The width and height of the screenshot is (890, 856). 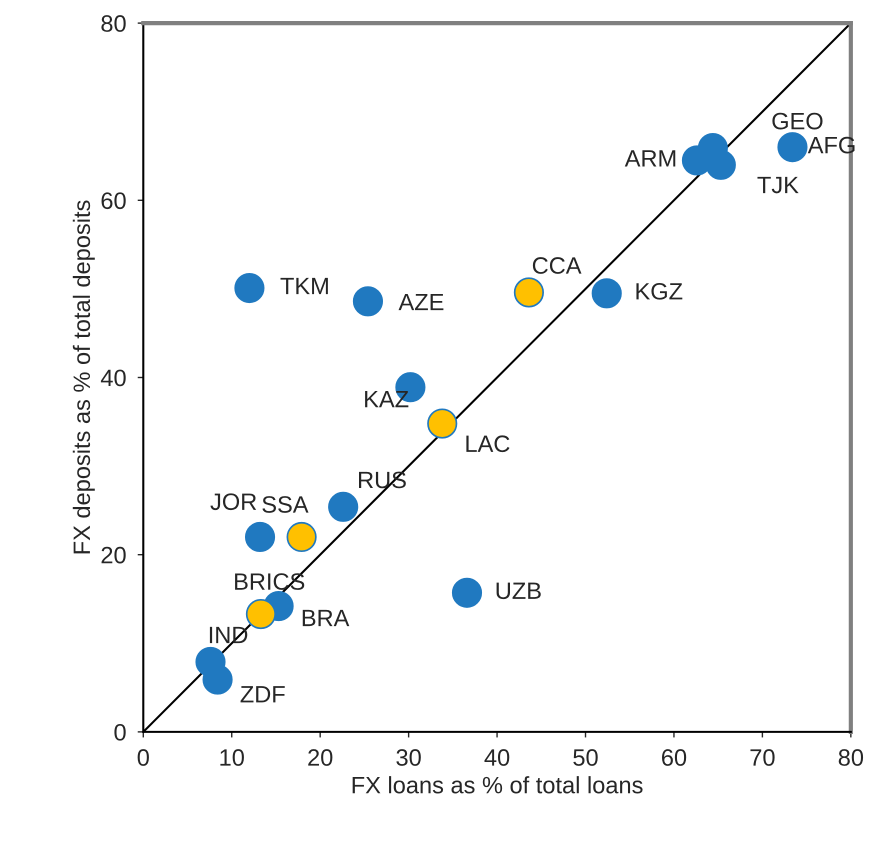 What do you see at coordinates (285, 504) in the screenshot?
I see `annotation: SSA` at bounding box center [285, 504].